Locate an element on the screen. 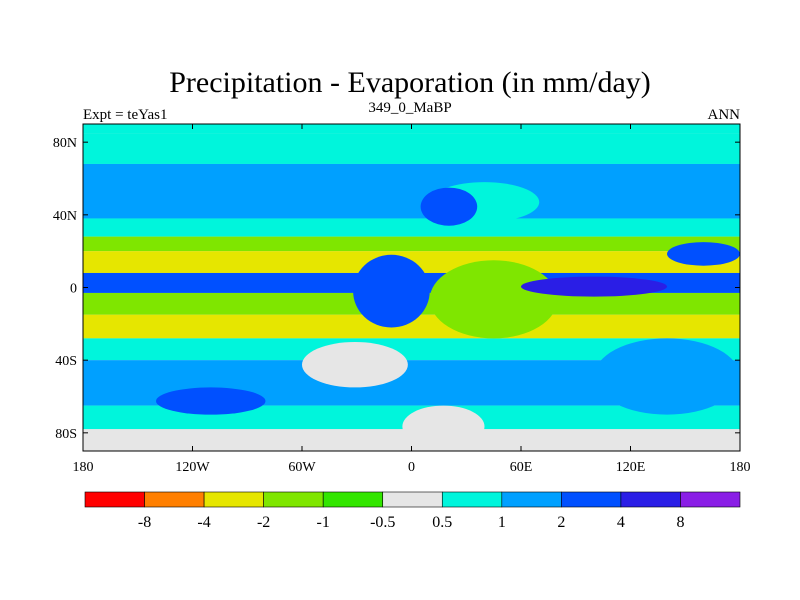 The image size is (800, 600). feature-eastern-land is located at coordinates (493, 299).